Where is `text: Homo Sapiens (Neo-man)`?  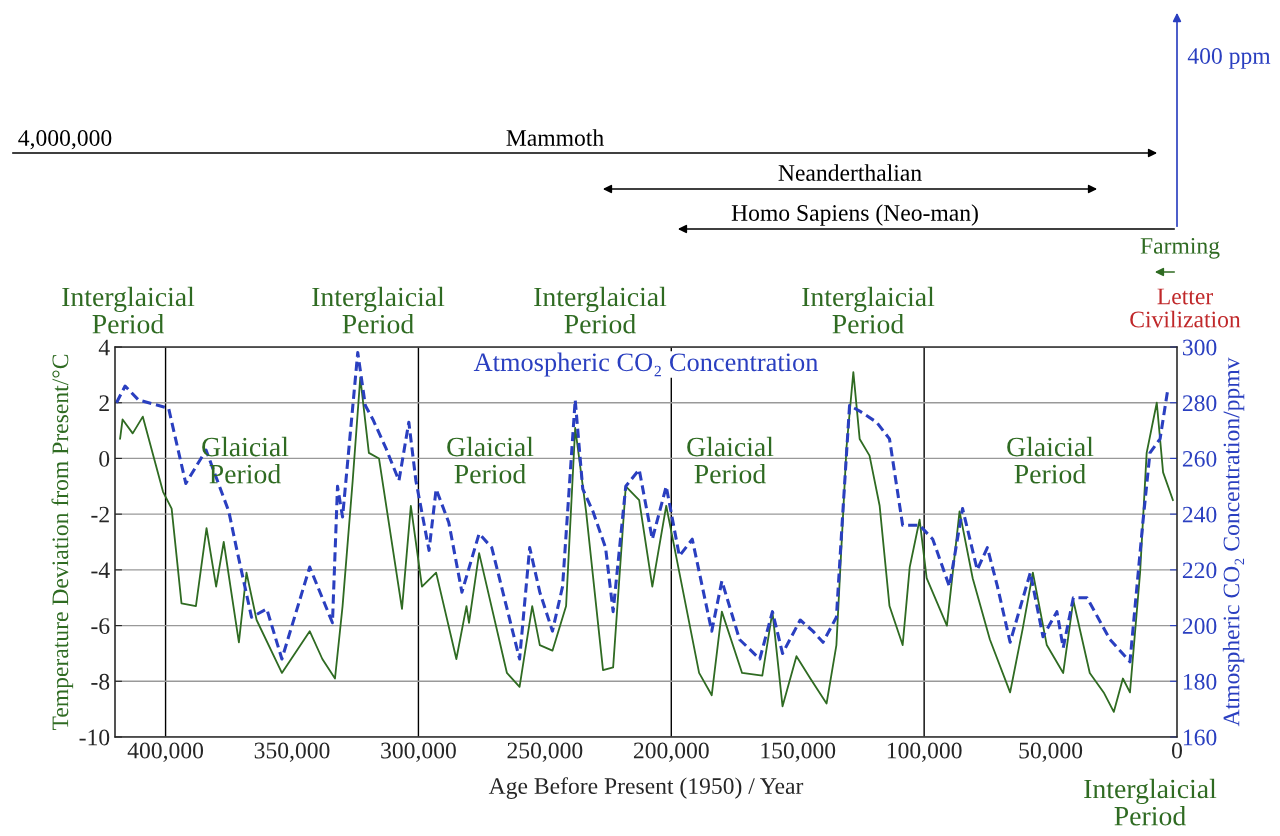 text: Homo Sapiens (Neo-man) is located at coordinates (854, 215).